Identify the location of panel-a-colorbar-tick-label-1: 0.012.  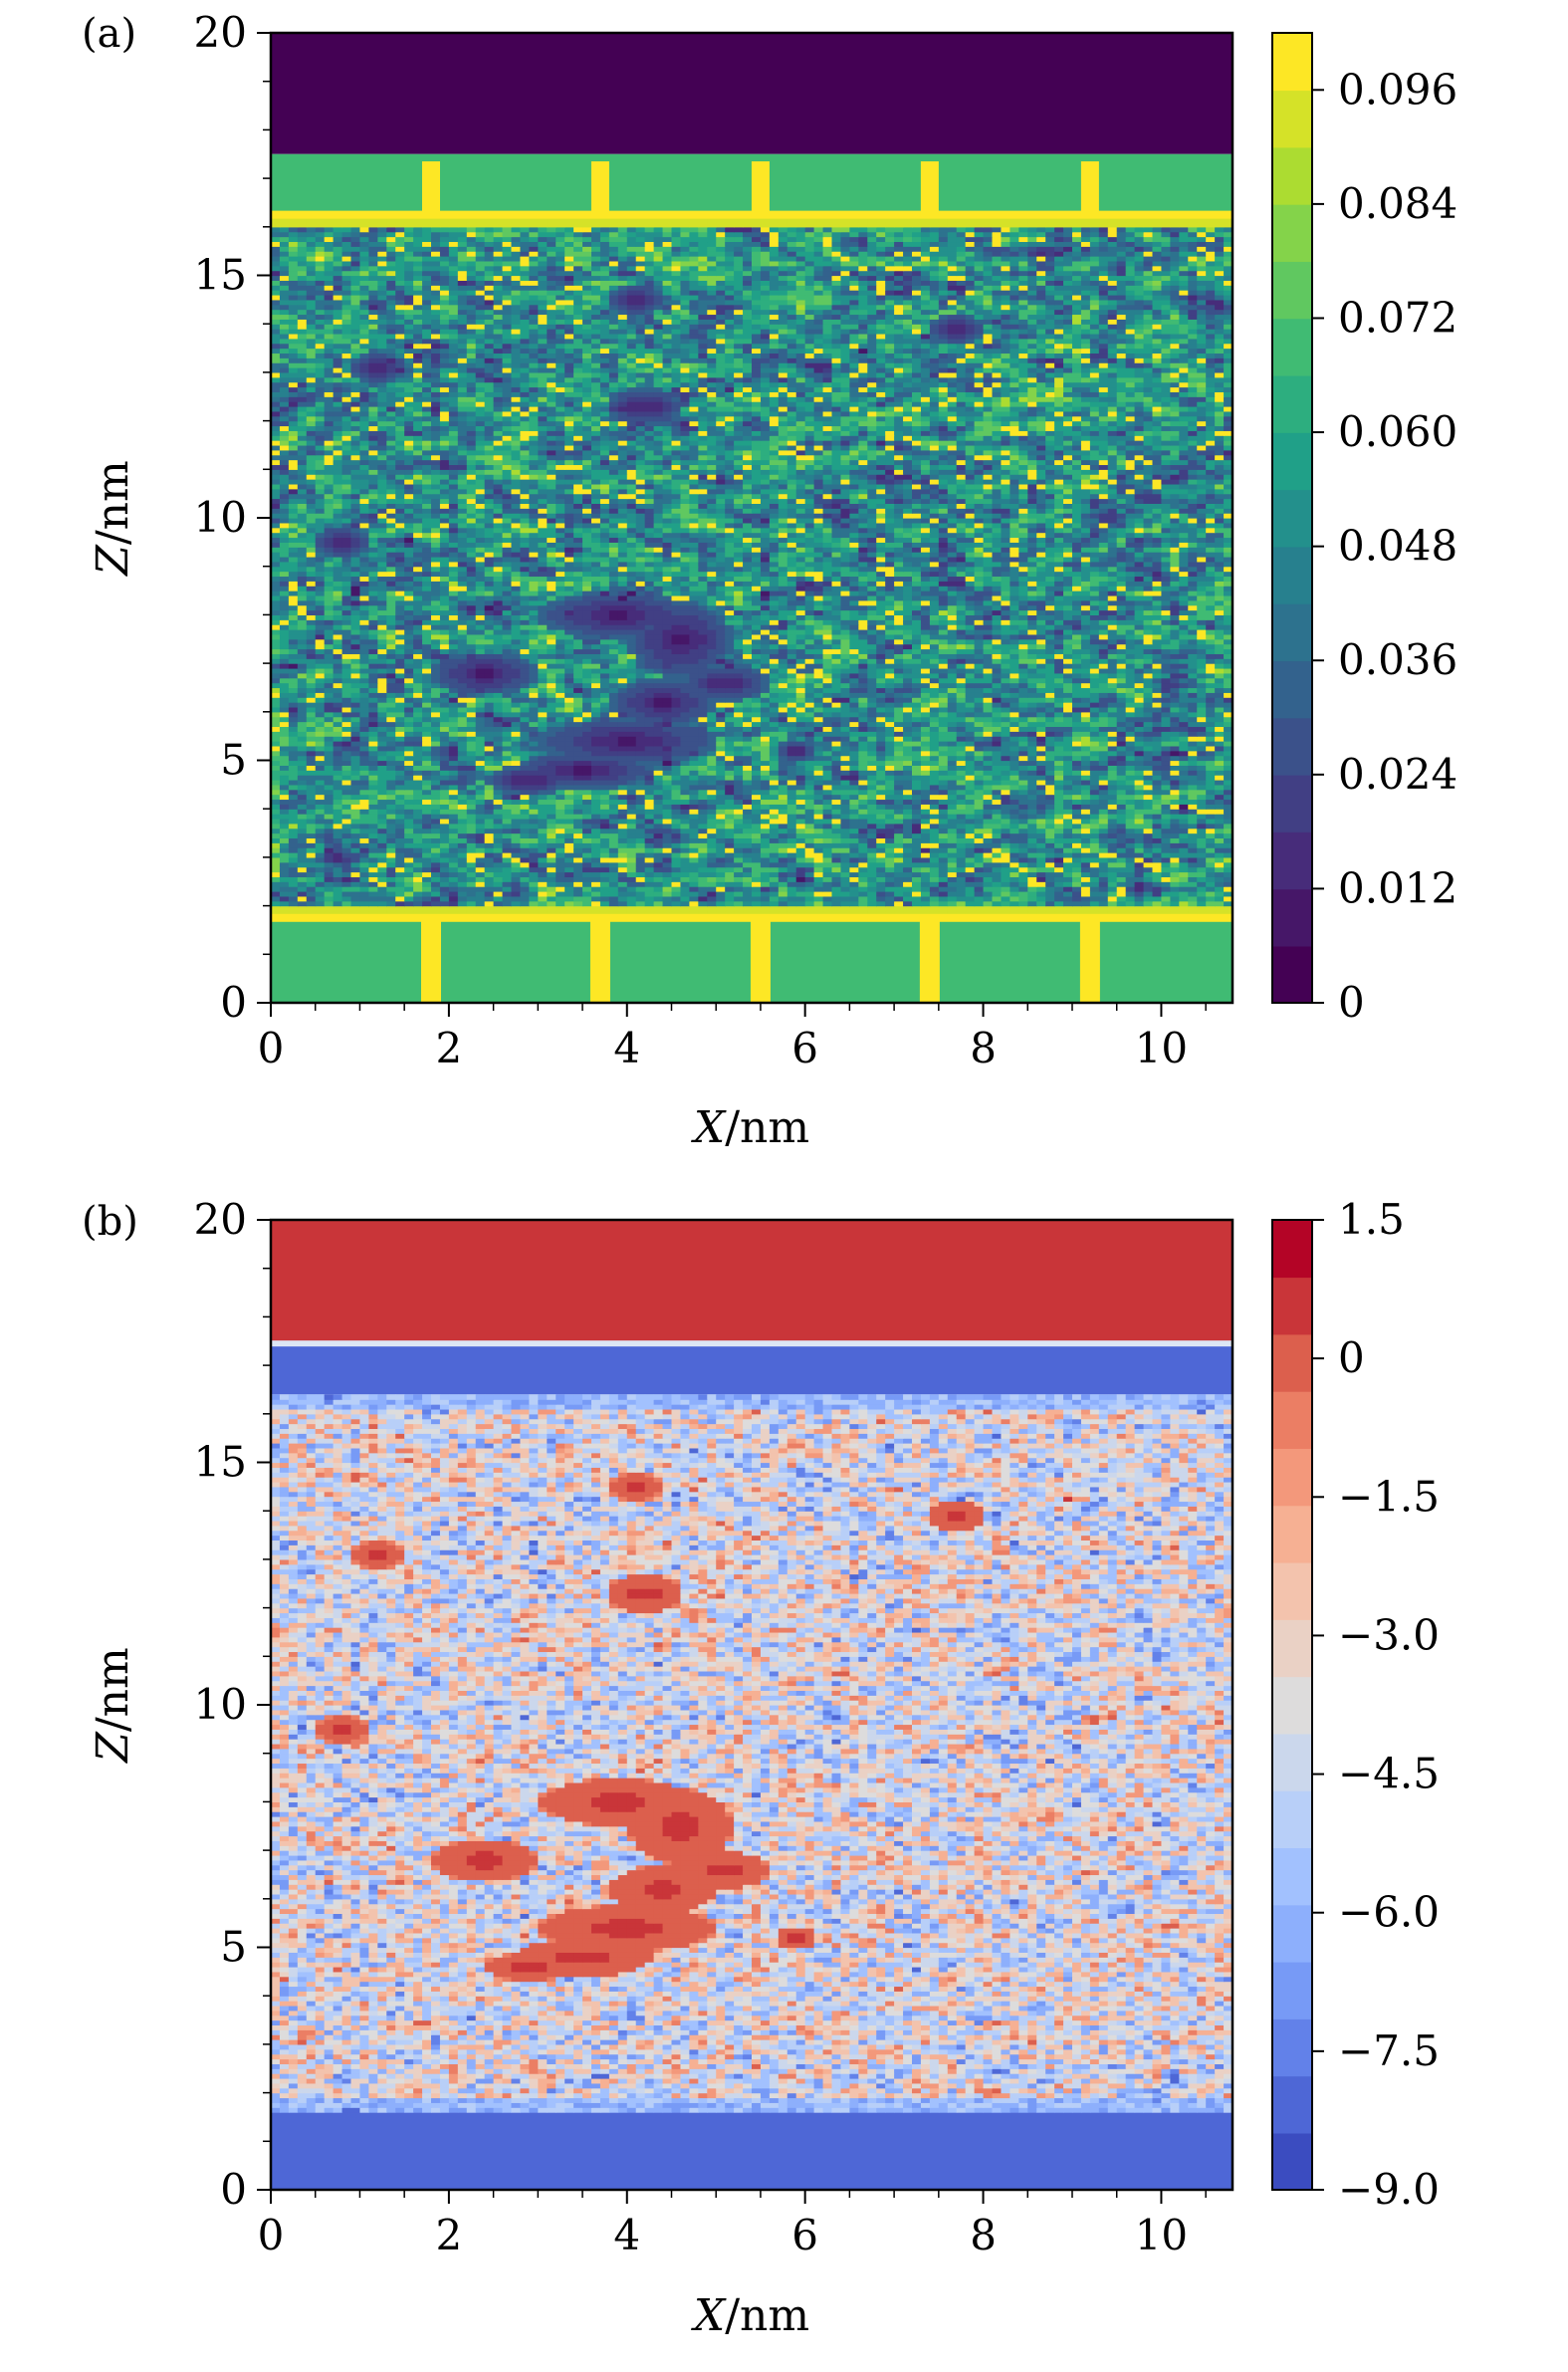
(1398, 888).